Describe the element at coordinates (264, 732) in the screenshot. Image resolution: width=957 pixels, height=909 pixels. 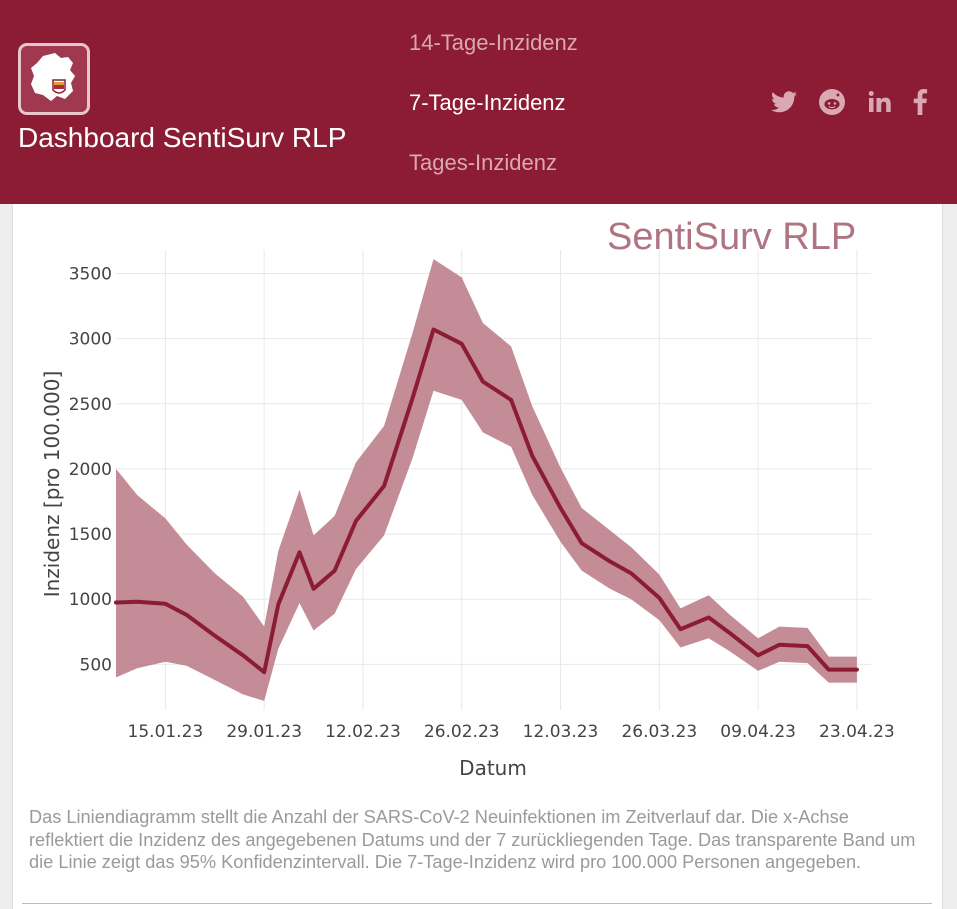
I see `x-tick-label: 29.01.23` at that location.